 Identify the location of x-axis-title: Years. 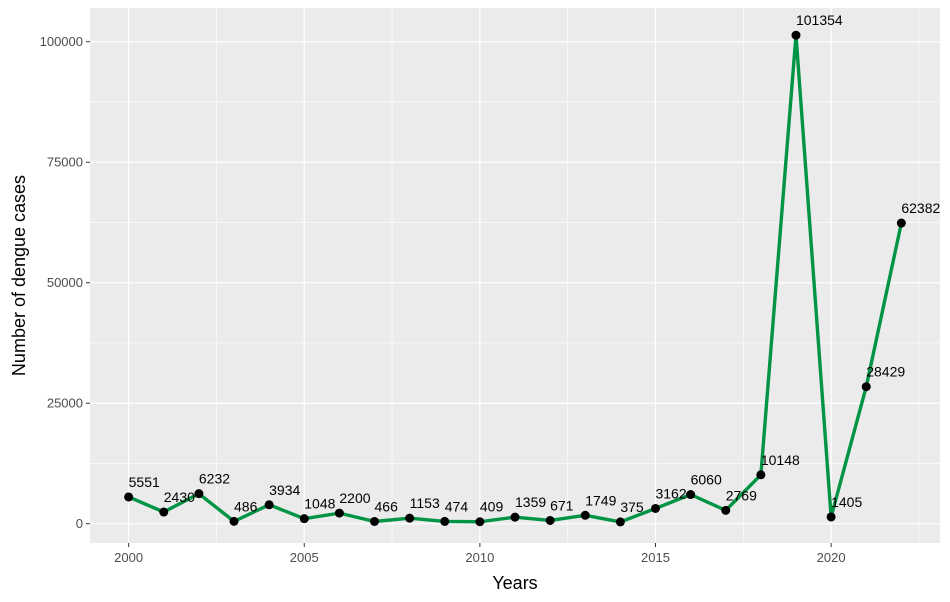
(514, 583).